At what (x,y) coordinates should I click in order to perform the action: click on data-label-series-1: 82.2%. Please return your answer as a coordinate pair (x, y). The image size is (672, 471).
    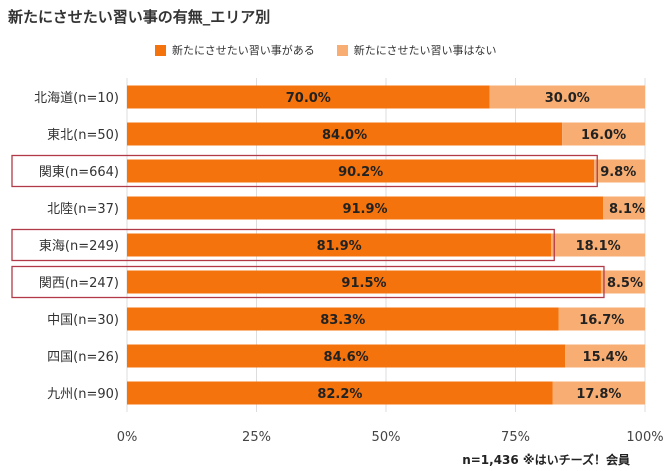
    Looking at the image, I should click on (339, 394).